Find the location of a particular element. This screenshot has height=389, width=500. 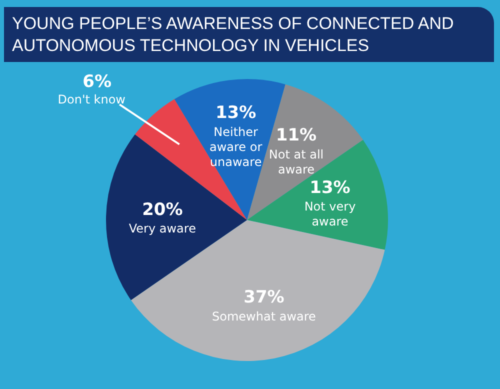

data-label: 6% is located at coordinates (97, 82).